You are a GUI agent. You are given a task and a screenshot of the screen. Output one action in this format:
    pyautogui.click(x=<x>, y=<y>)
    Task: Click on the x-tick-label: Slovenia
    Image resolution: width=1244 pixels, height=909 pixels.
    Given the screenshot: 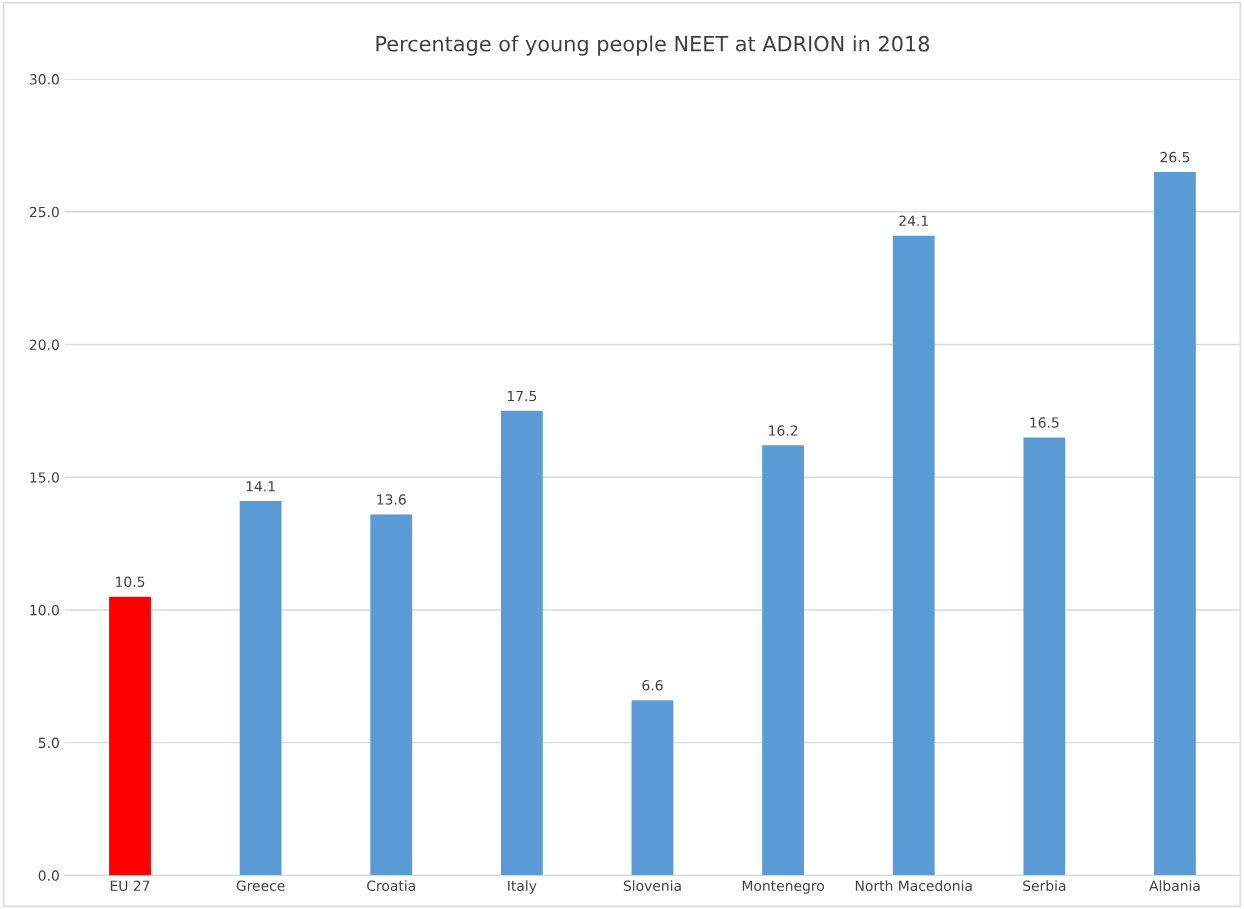 What is the action you would take?
    pyautogui.click(x=652, y=885)
    